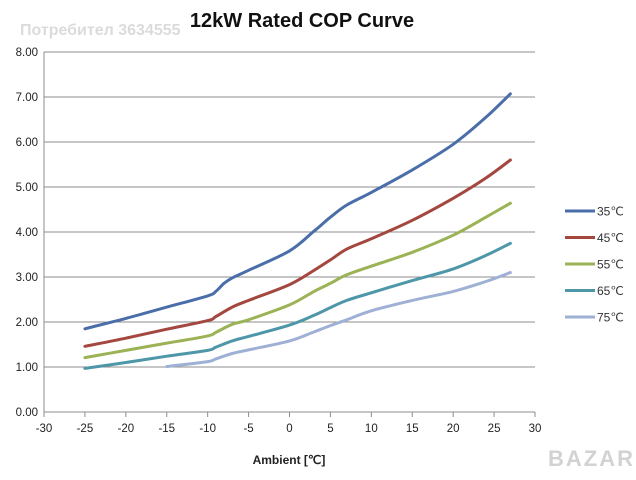  What do you see at coordinates (453, 429) in the screenshot?
I see `x-tick-label: 20` at bounding box center [453, 429].